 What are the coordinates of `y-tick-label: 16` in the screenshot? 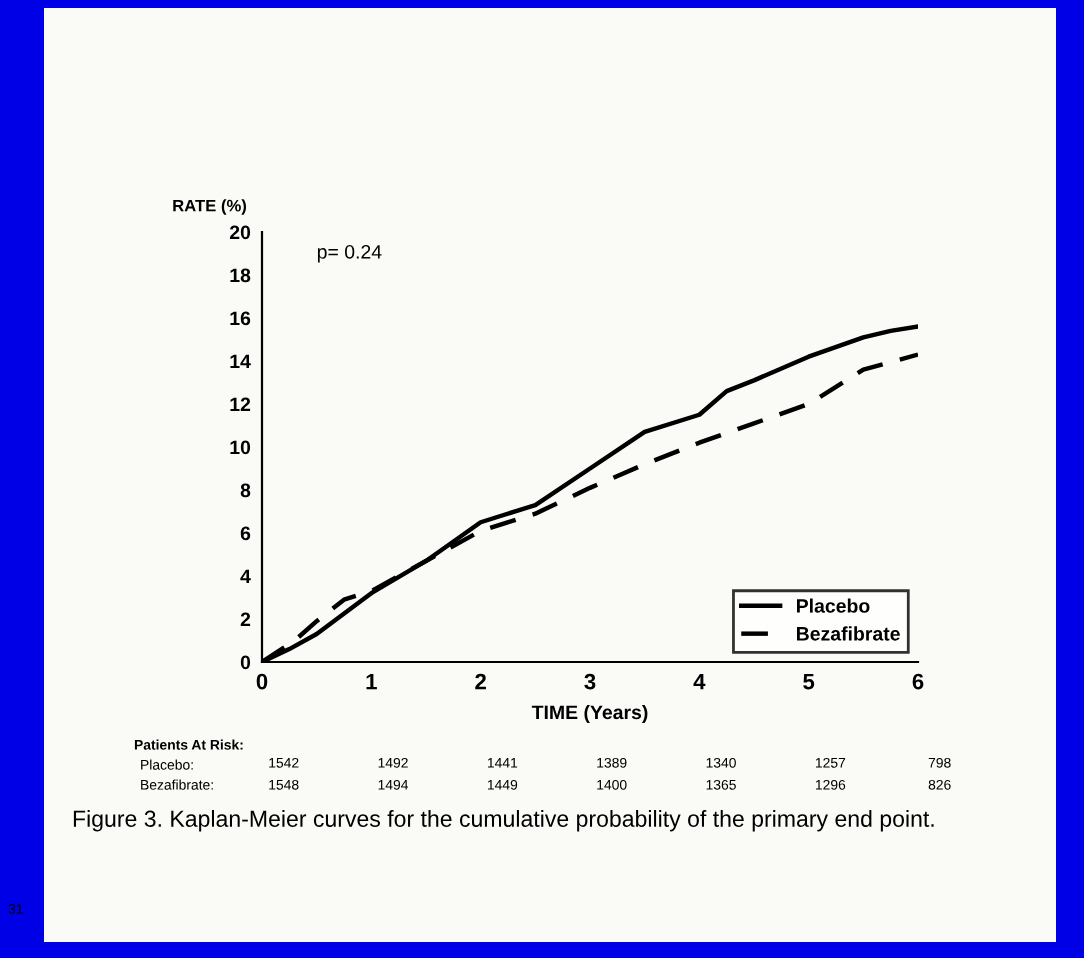 It's located at (240, 318).